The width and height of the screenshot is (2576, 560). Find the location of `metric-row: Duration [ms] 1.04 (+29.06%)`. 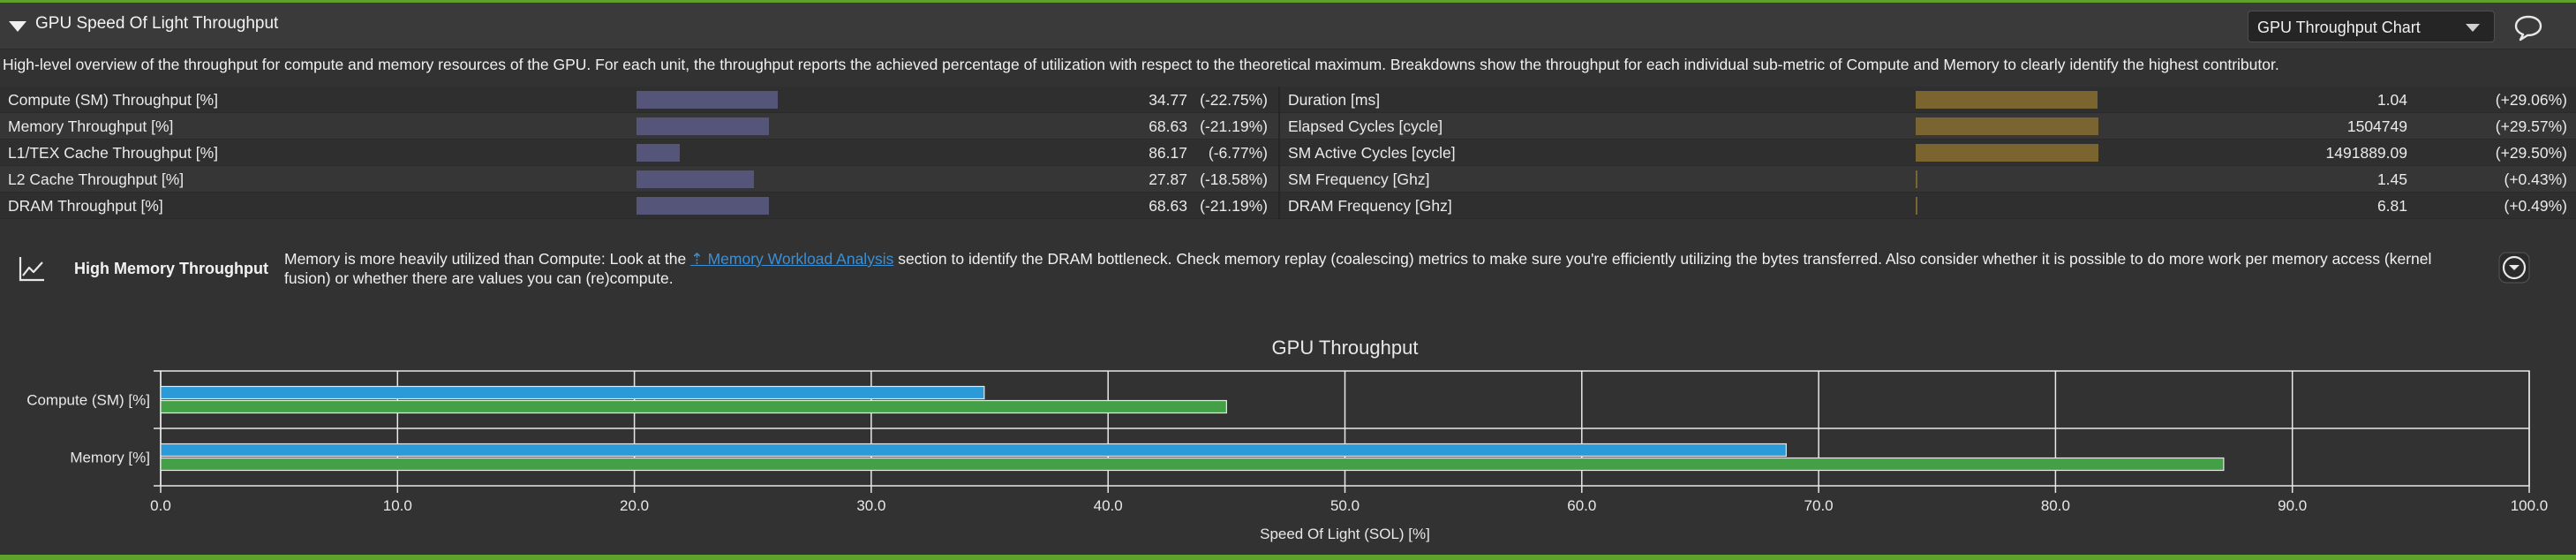

metric-row: Duration [ms] 1.04 (+29.06%) is located at coordinates (1928, 100).